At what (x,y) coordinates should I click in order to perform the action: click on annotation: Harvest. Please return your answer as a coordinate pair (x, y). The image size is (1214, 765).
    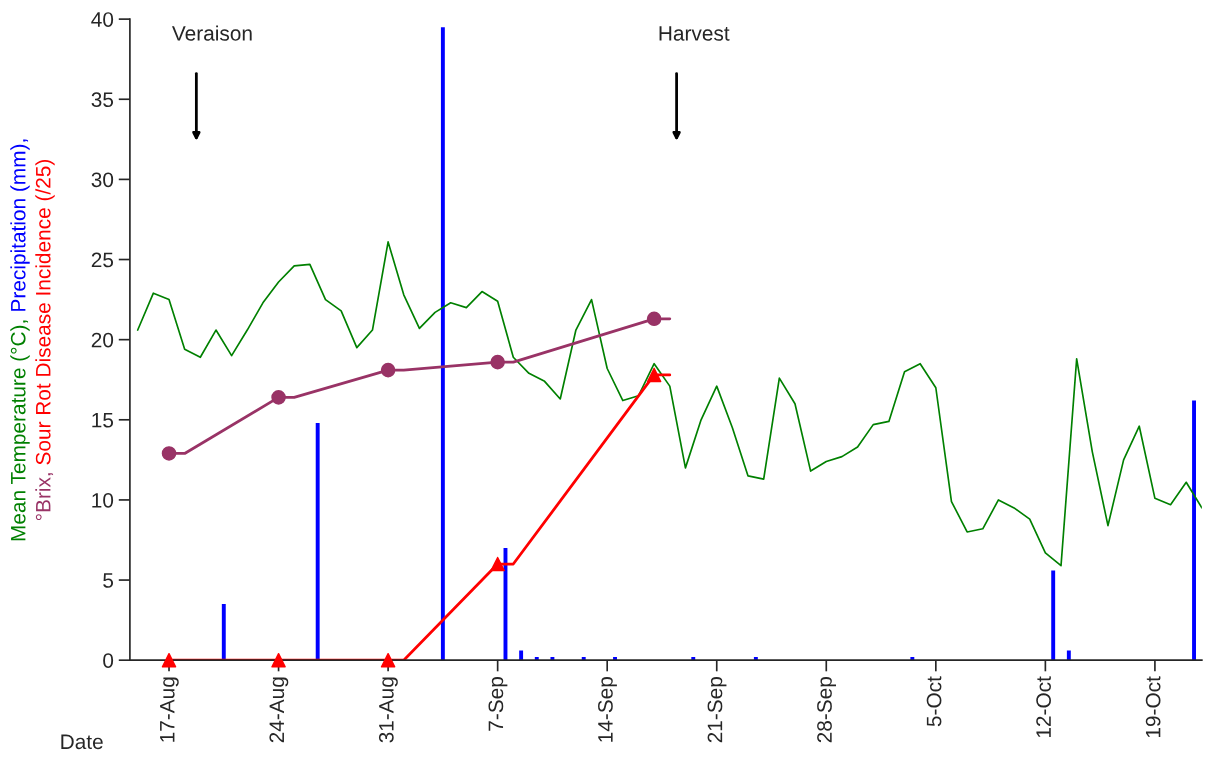
    Looking at the image, I should click on (694, 33).